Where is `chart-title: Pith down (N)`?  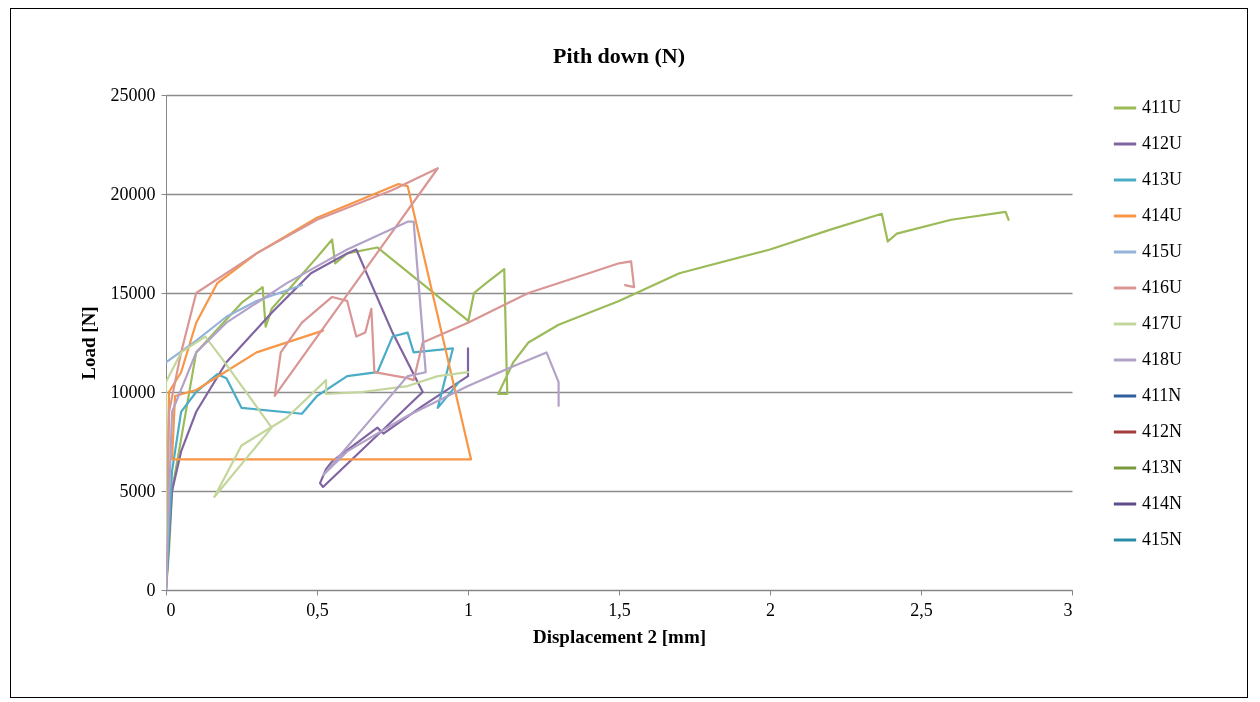 chart-title: Pith down (N) is located at coordinates (619, 55).